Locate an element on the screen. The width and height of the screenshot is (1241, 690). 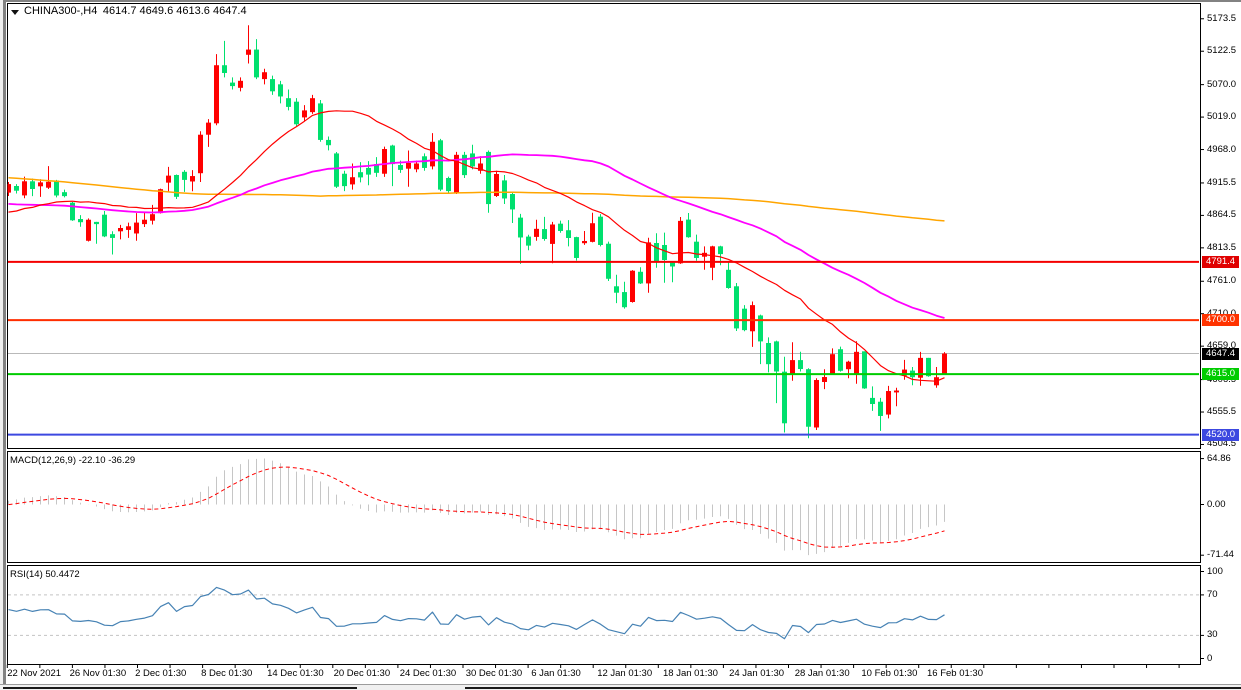
rsi-axis-label: 100 is located at coordinates (1215, 571).